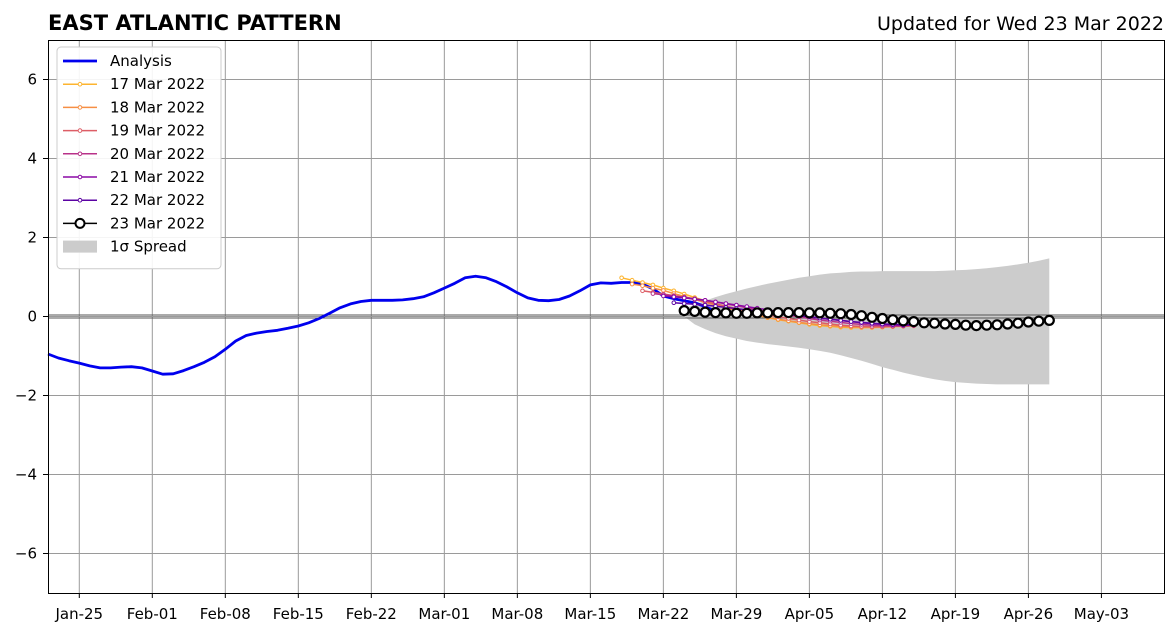 The width and height of the screenshot is (1176, 633). I want to click on legend-item-spread: 1σ Spread, so click(125, 247).